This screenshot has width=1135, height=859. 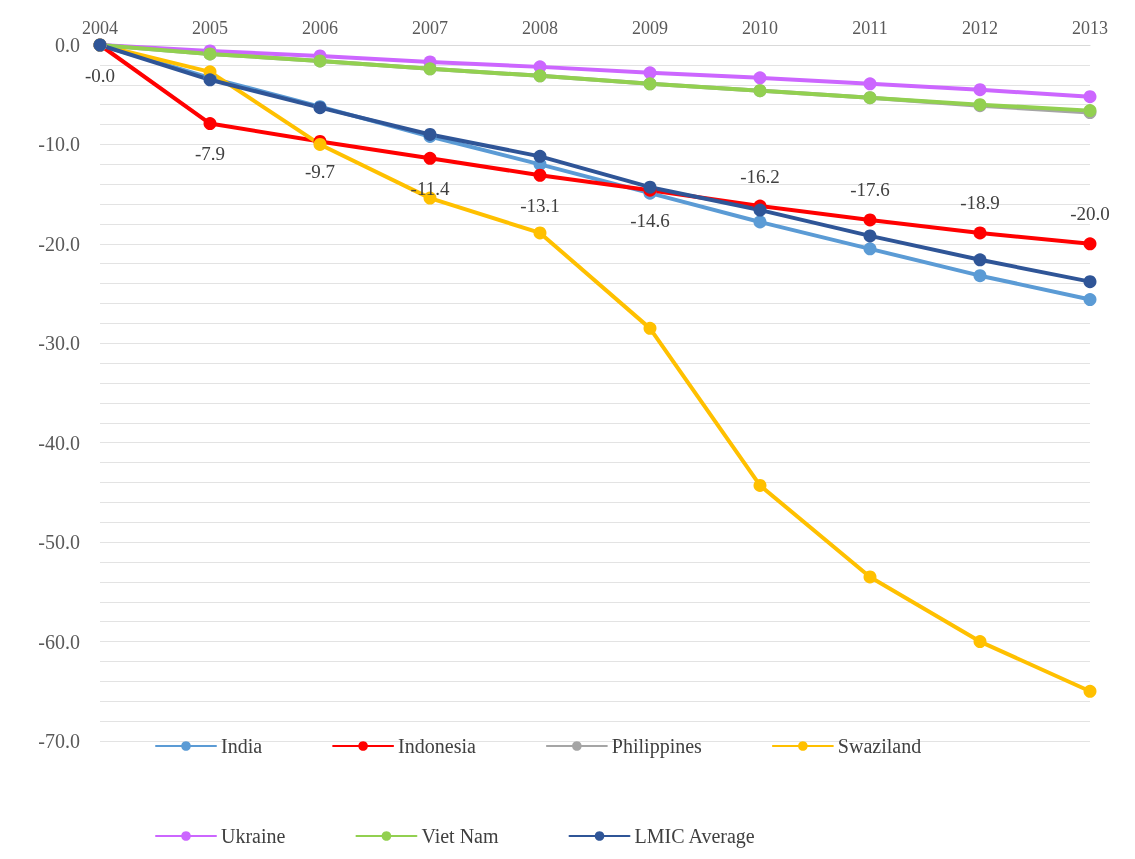 What do you see at coordinates (100, 28) in the screenshot?
I see `x-tick-label: 2004` at bounding box center [100, 28].